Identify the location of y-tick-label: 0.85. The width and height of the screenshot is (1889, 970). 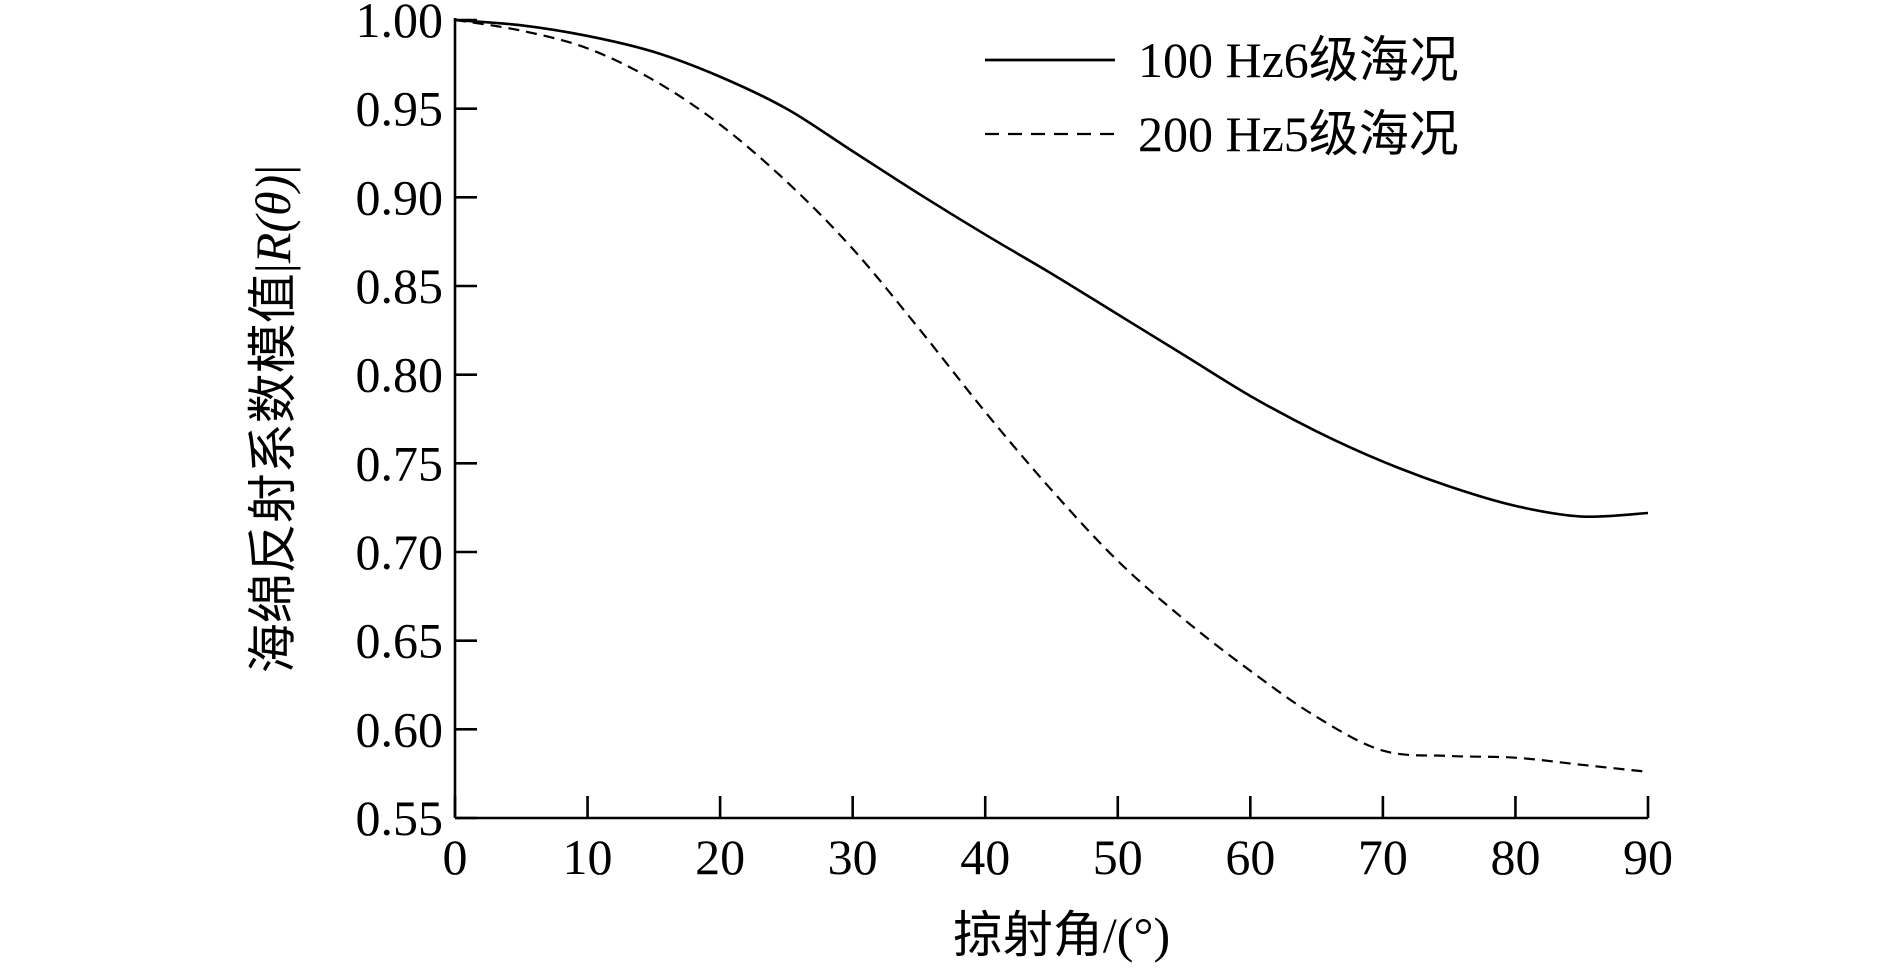
(400, 286).